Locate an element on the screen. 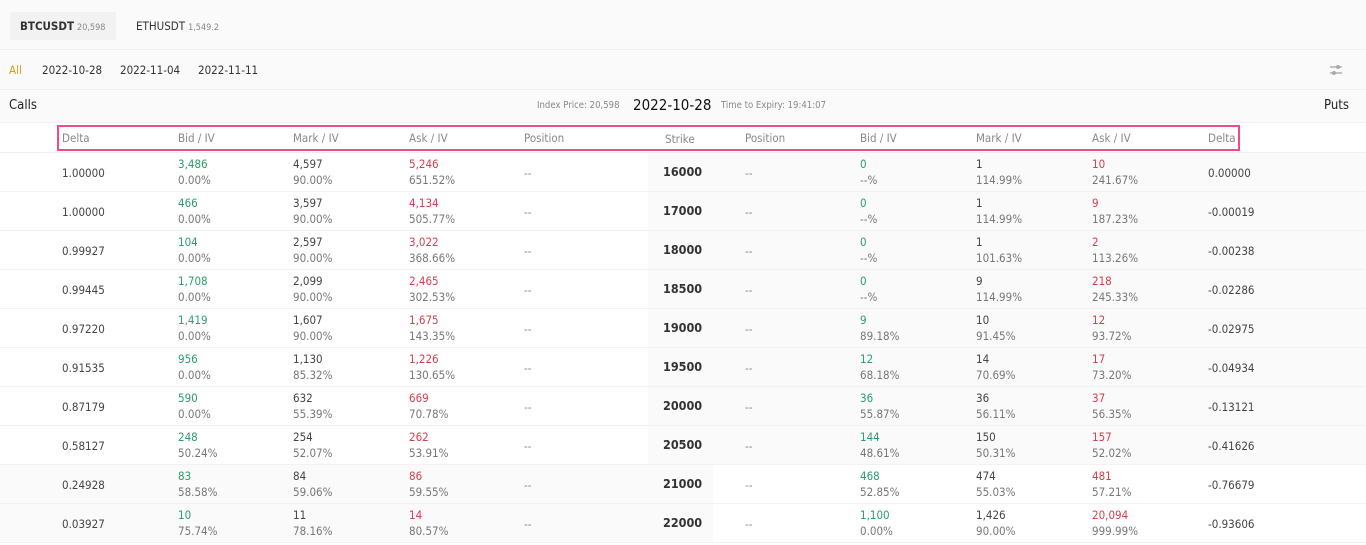 The width and height of the screenshot is (1366, 545). call-bid-cell: 1,419 0.00% is located at coordinates (194, 328).